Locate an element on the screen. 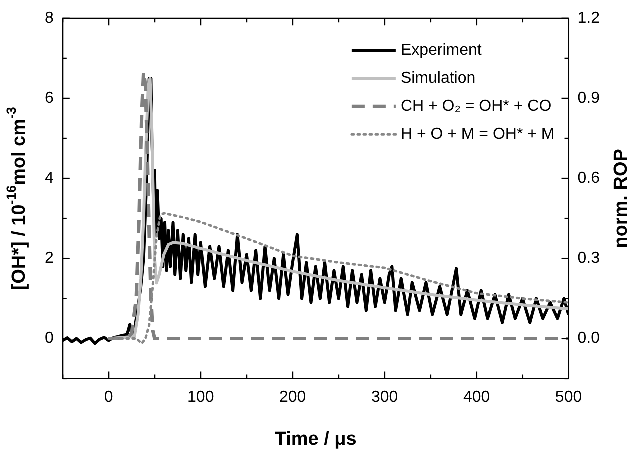 The width and height of the screenshot is (639, 456). x-tick-label: 100 is located at coordinates (201, 397).